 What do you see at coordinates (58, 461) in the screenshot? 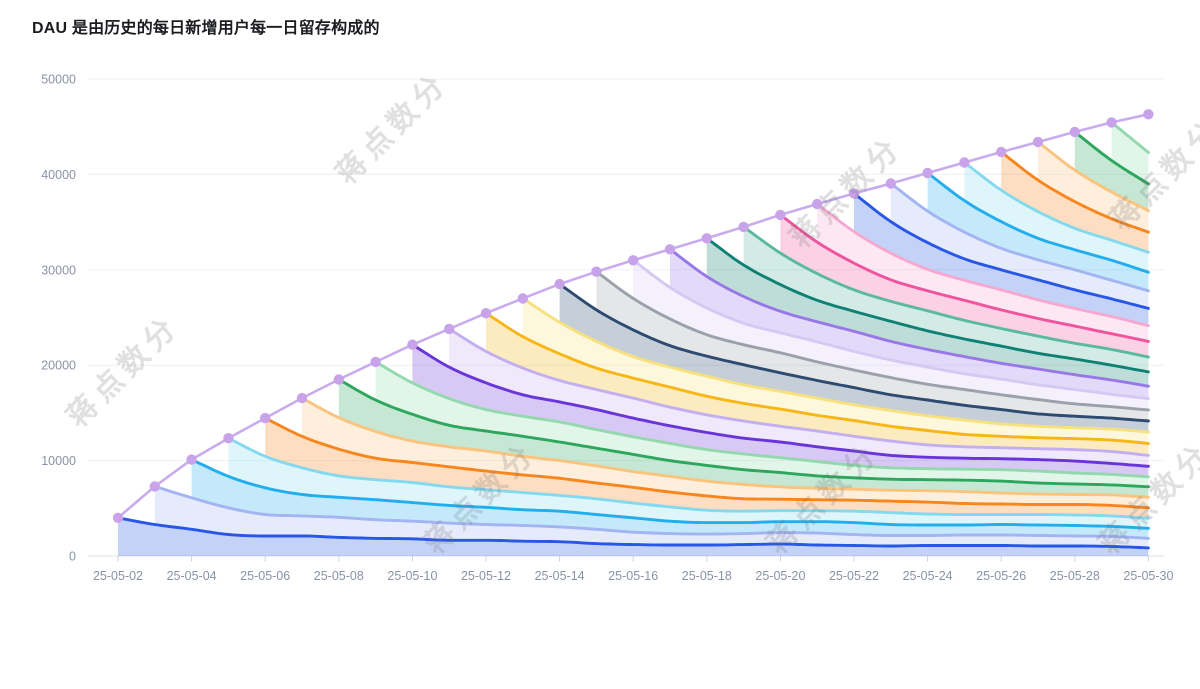
I see `y-tick-label: 10000` at bounding box center [58, 461].